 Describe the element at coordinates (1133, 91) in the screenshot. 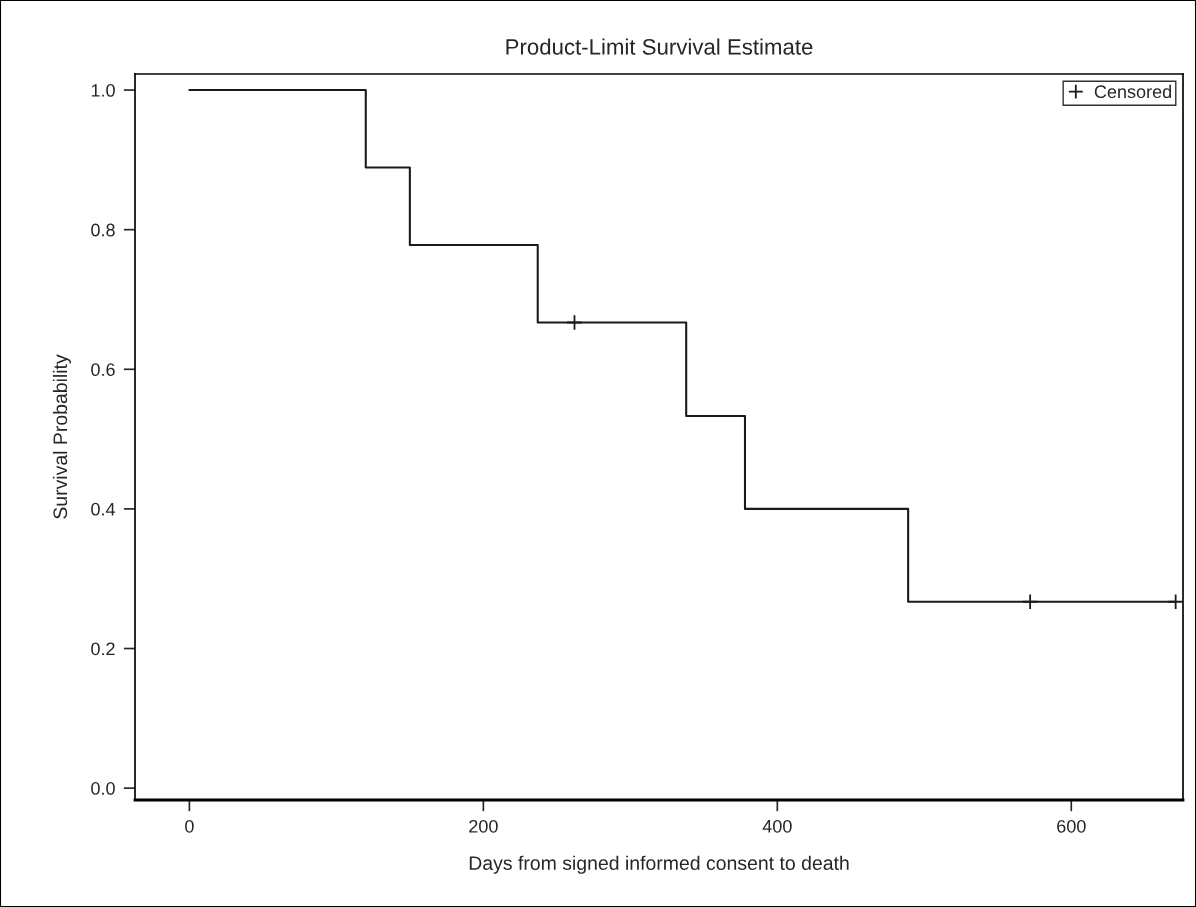

I see `legend-label: Censored` at that location.